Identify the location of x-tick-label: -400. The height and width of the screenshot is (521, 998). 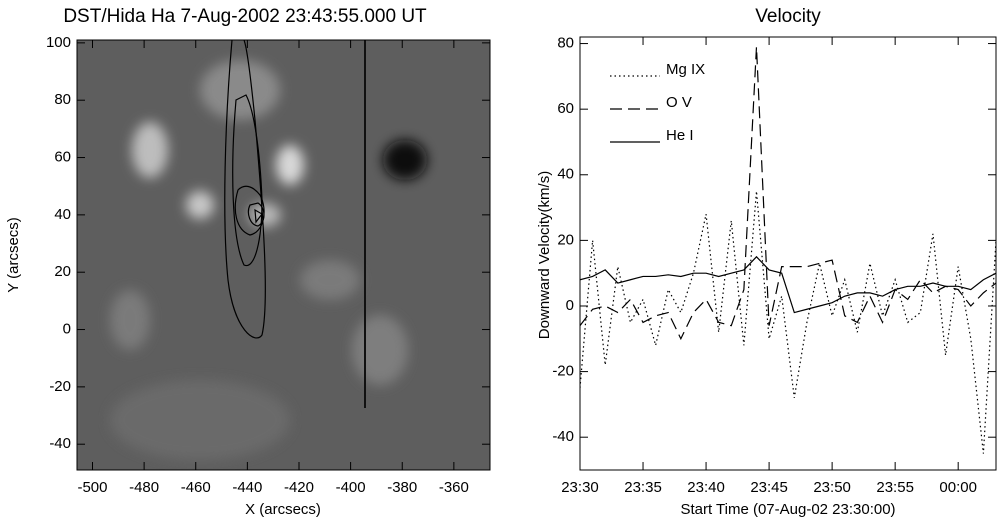
(351, 487).